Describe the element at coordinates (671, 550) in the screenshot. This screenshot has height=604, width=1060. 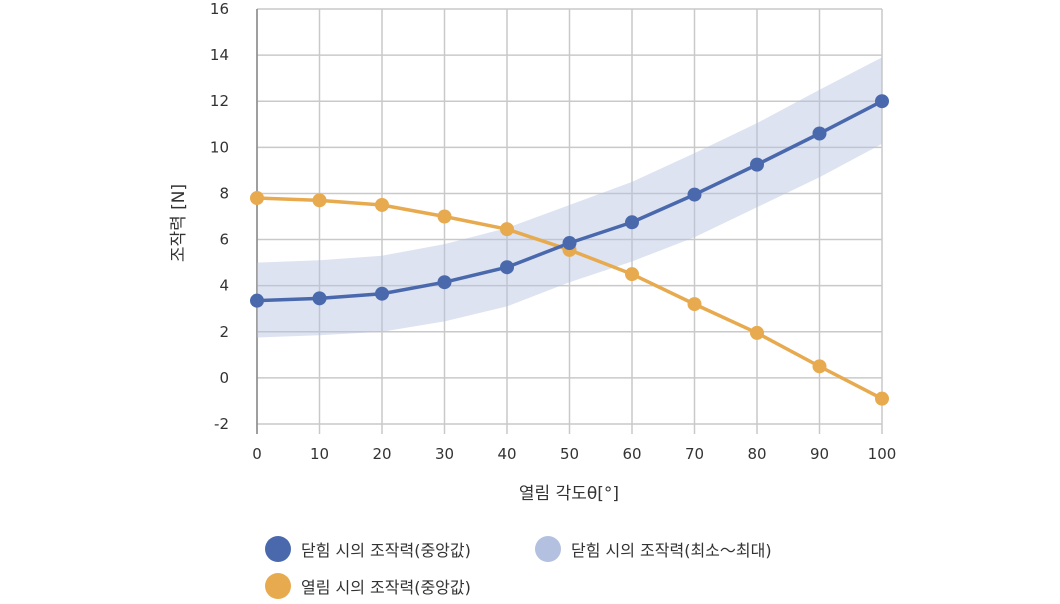
I see `legend-label-closing-range: 닫힘 시의 조작력(최소～최대)` at that location.